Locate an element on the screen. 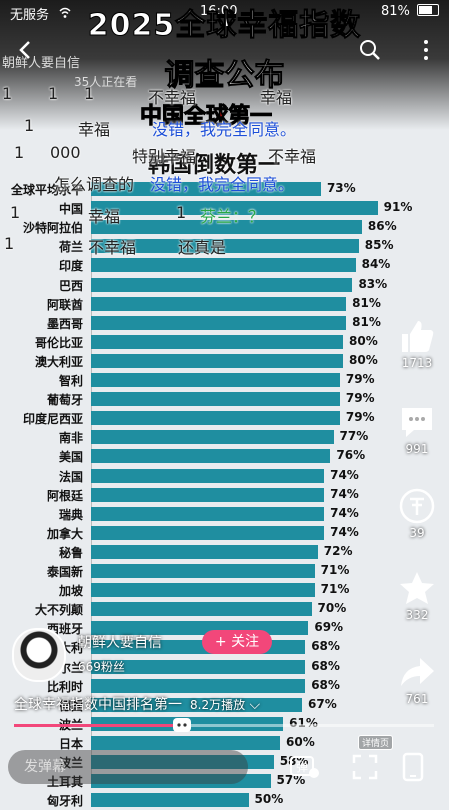 The width and height of the screenshot is (449, 810). chart-row: 瑞典 74% is located at coordinates (224, 514).